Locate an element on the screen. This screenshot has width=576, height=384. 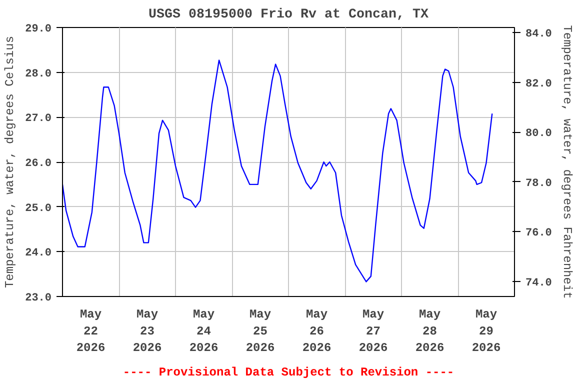
y-tick-label: 29.0 is located at coordinates (38, 30).